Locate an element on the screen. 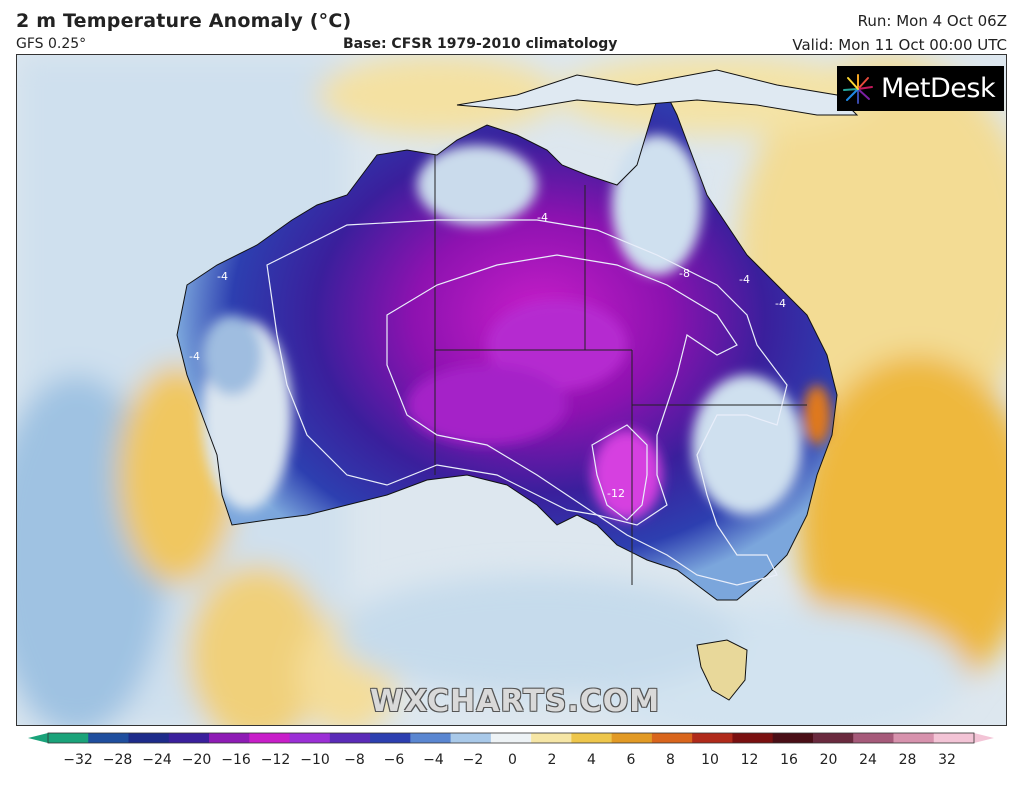 The image size is (1024, 786). new-guinea-coast is located at coordinates (657, 92).